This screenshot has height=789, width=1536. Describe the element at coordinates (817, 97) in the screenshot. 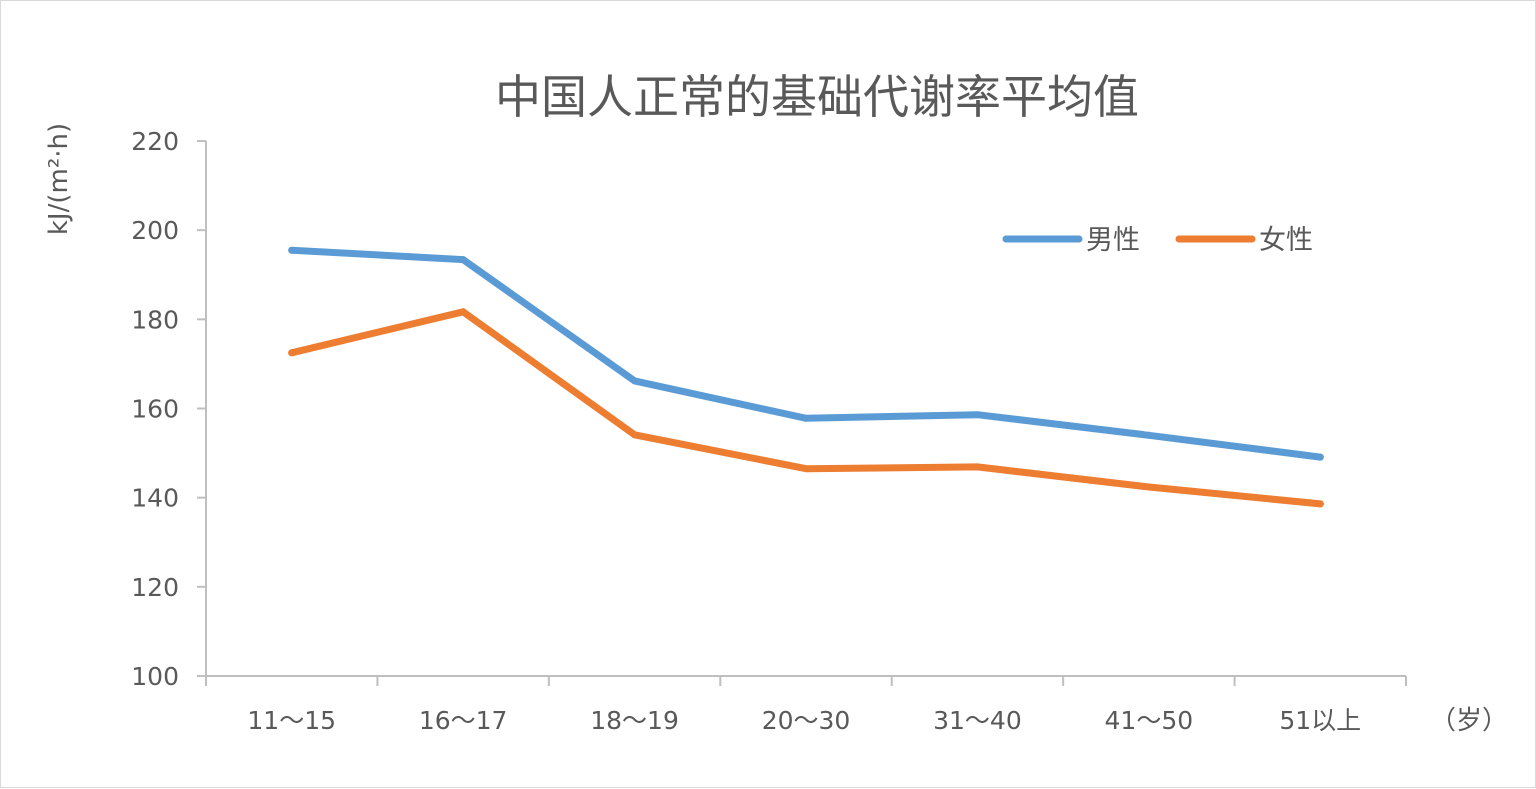

I see `chart-title: 中国人正常的基础代谢率平均值` at that location.